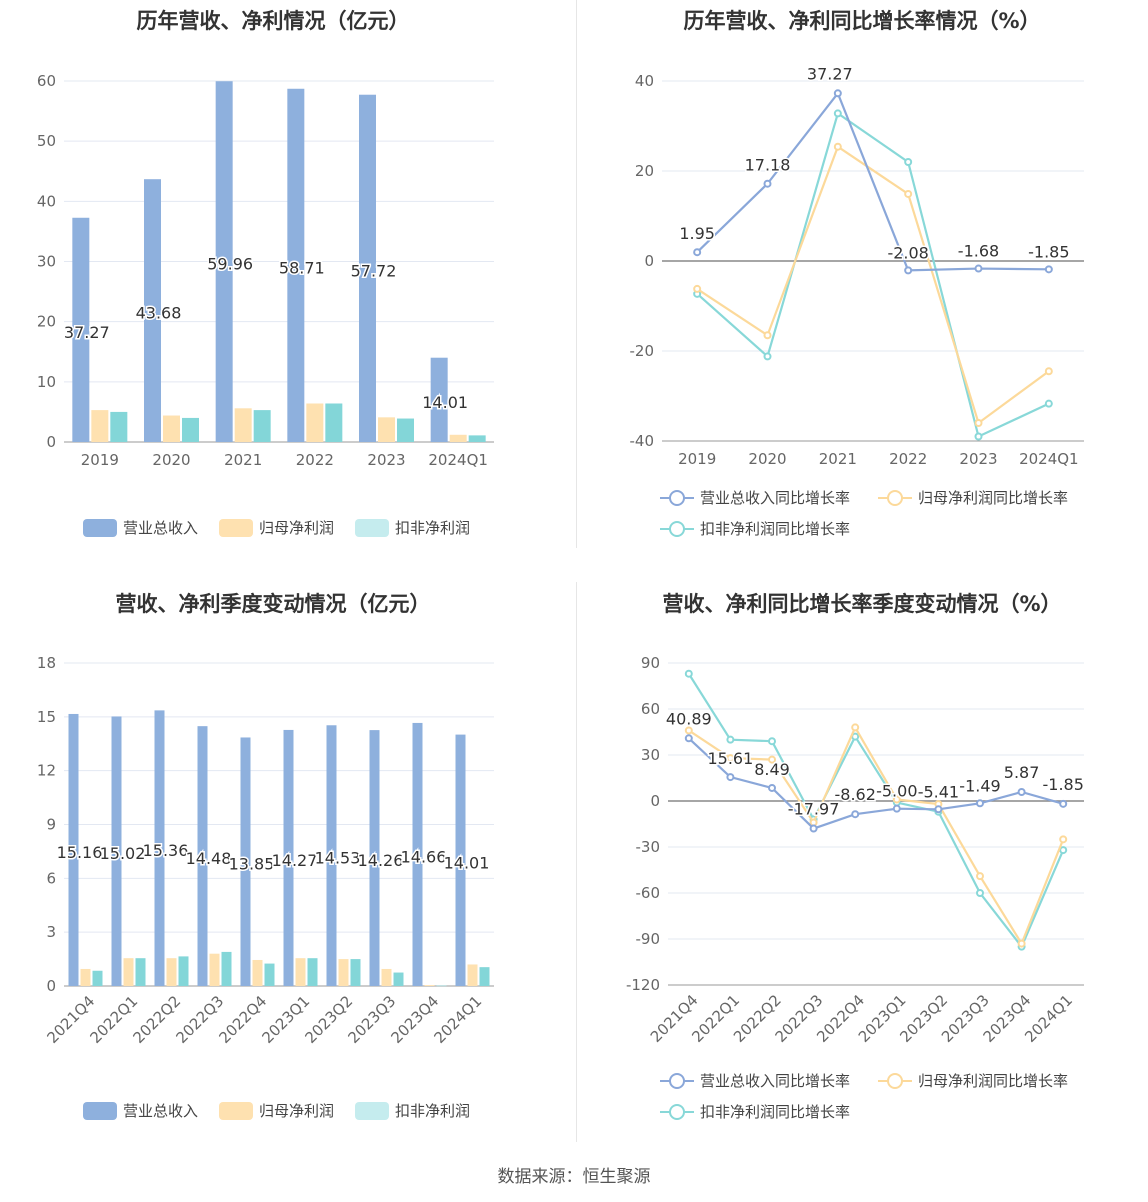  I want to click on x-tick-label: 2021, so click(243, 460).